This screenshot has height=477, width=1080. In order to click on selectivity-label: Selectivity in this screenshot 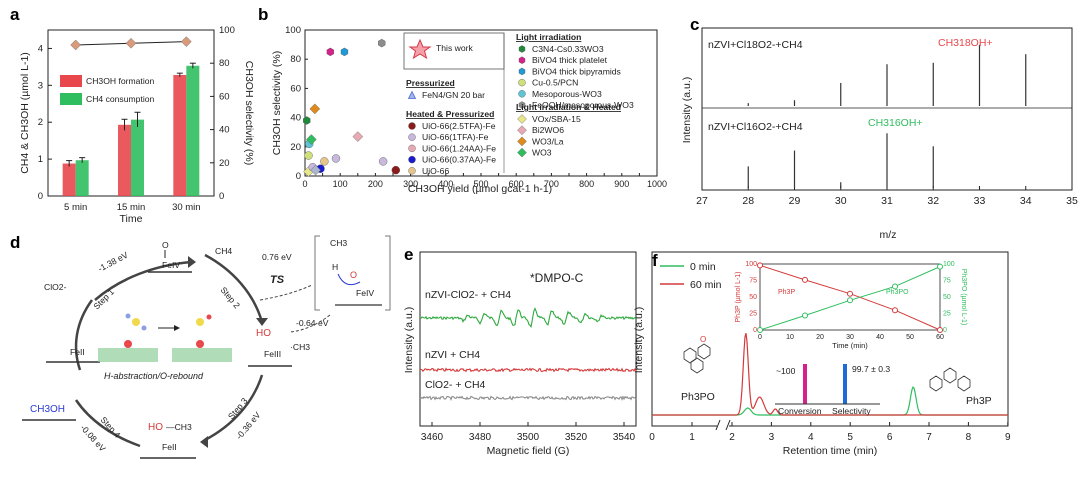, I will do `click(851, 411)`.